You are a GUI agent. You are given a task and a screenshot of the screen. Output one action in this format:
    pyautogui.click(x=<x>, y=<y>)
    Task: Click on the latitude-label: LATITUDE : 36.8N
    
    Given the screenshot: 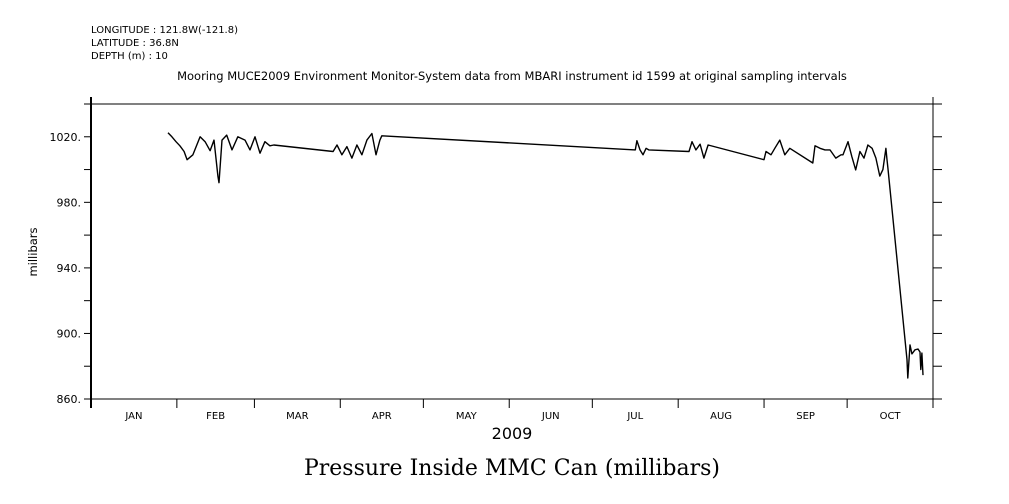 What is the action you would take?
    pyautogui.click(x=135, y=43)
    